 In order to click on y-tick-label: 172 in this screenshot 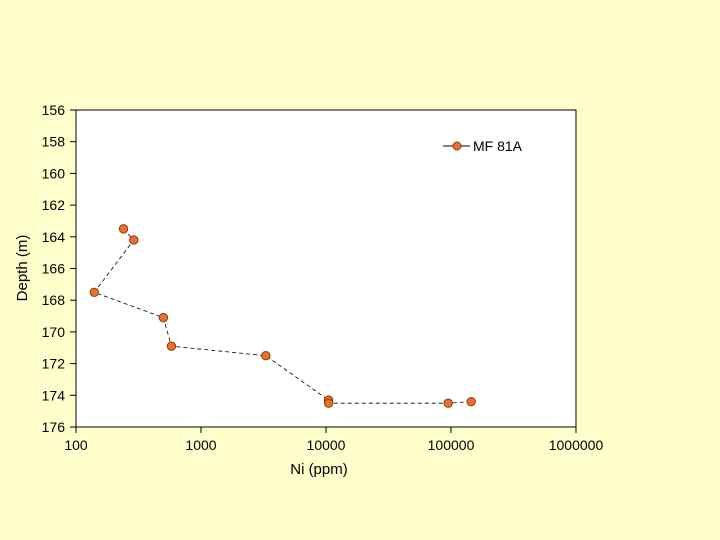, I will do `click(54, 364)`.